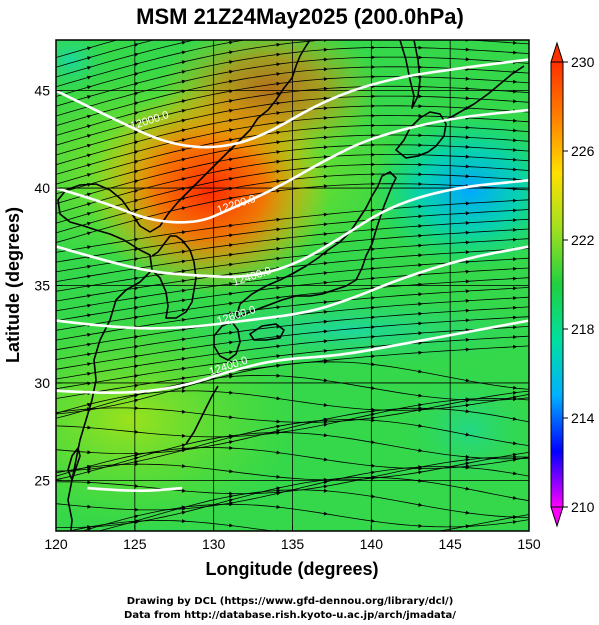  What do you see at coordinates (267, 332) in the screenshot?
I see `coastline-shikoku` at bounding box center [267, 332].